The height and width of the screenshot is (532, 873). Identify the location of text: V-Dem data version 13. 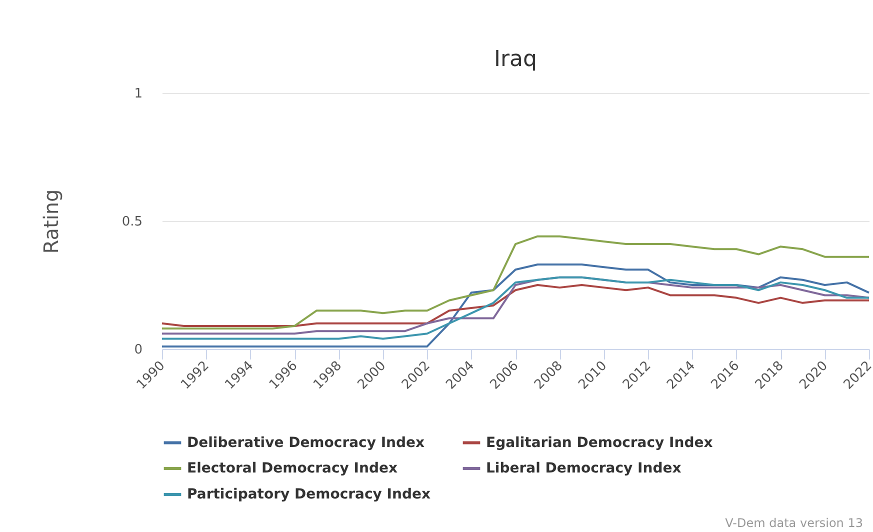
(794, 523).